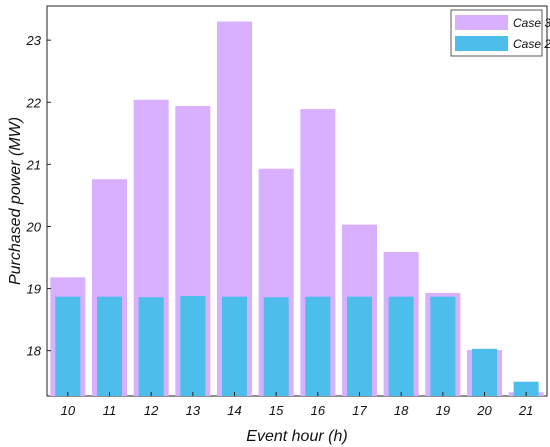 The width and height of the screenshot is (550, 447). Describe the element at coordinates (401, 410) in the screenshot. I see `x-tick-label: 18` at that location.